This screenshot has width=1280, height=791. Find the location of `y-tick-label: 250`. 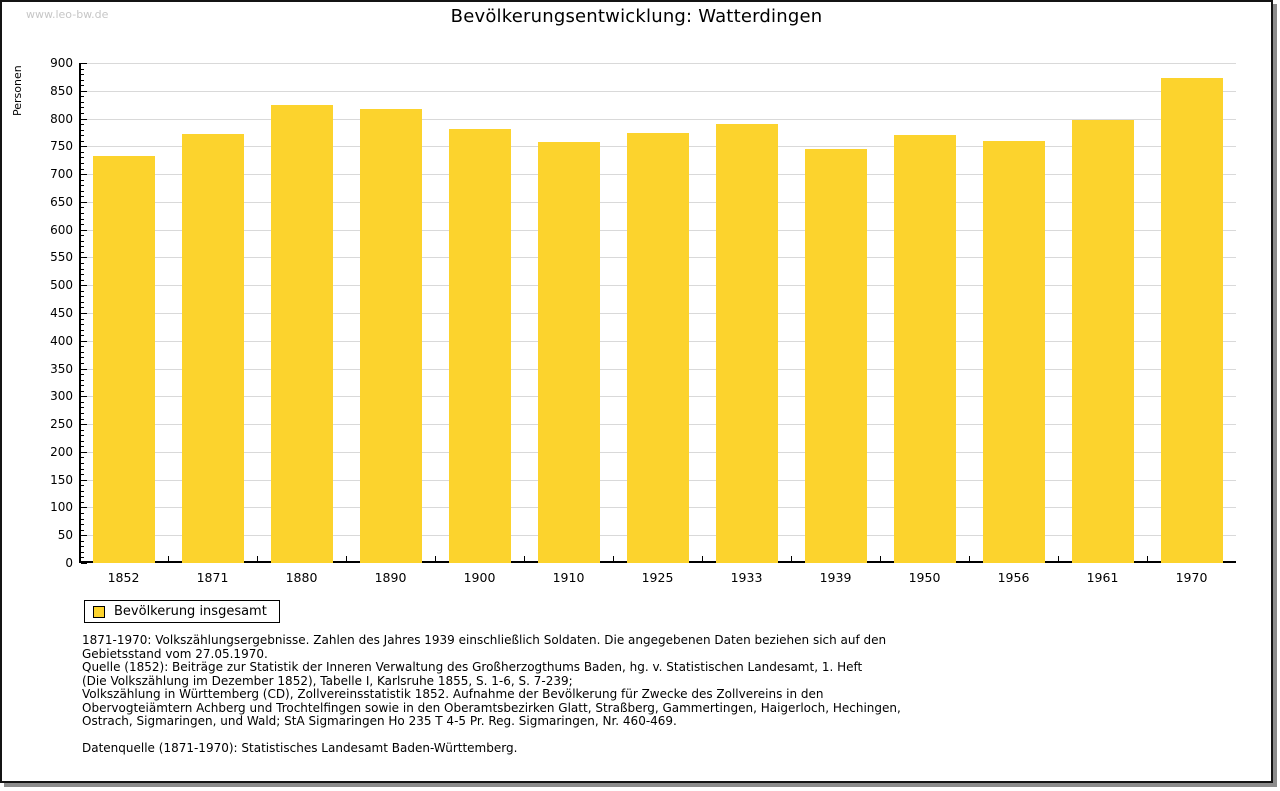

y-tick-label: 250 is located at coordinates (61, 424).